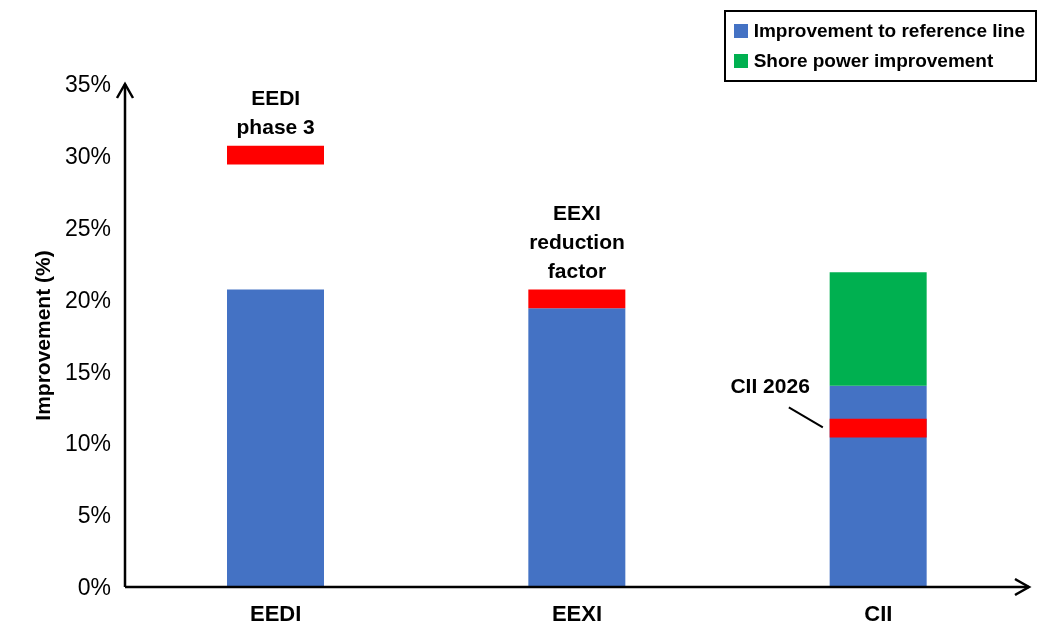  I want to click on annotation: EEXI reduction factor, so click(577, 241).